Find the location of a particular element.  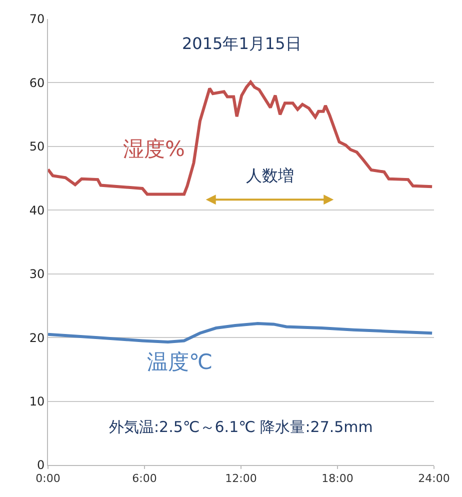

y-tick-label: 20 is located at coordinates (37, 337).